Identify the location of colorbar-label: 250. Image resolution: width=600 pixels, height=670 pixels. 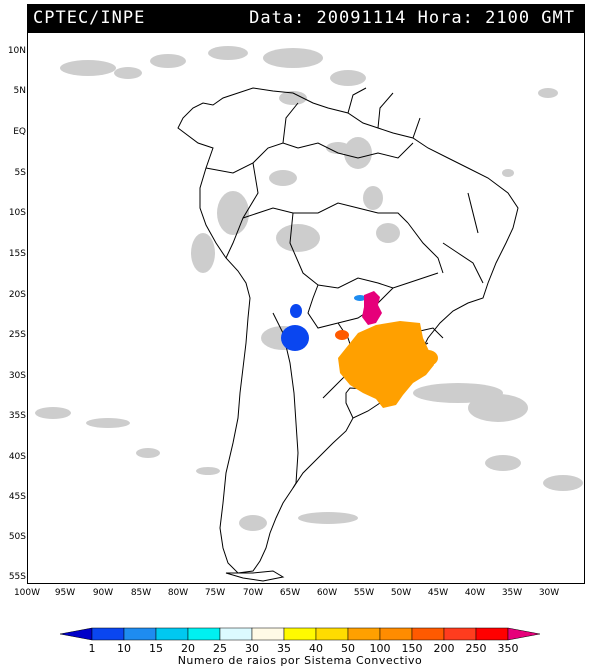
(476, 648).